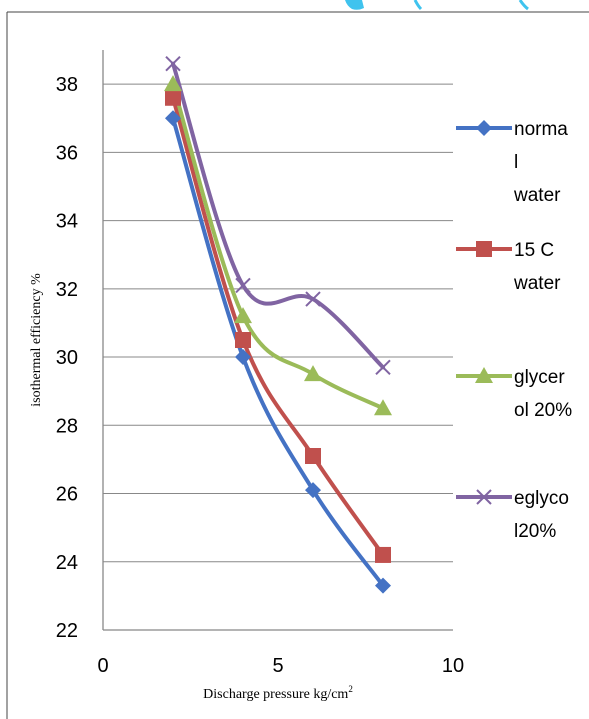 This screenshot has height=719, width=589. I want to click on y-tick-label: 38, so click(67, 85).